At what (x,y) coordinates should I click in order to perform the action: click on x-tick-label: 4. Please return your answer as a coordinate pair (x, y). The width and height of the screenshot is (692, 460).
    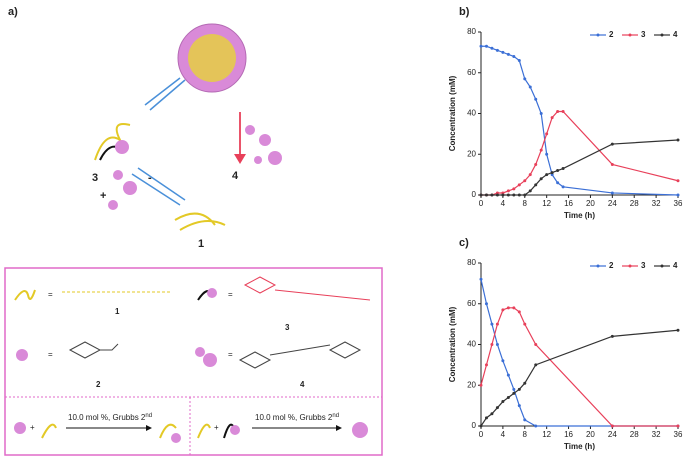
    Looking at the image, I should click on (503, 203).